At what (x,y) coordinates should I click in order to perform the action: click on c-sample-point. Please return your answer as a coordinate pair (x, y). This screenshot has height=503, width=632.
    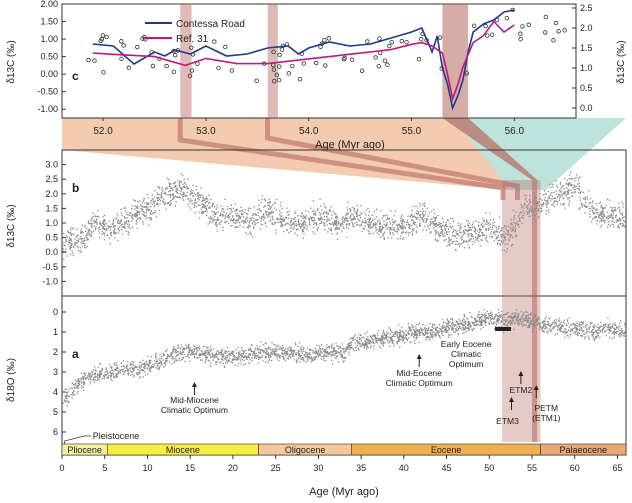
    Looking at the image, I should click on (492, 34).